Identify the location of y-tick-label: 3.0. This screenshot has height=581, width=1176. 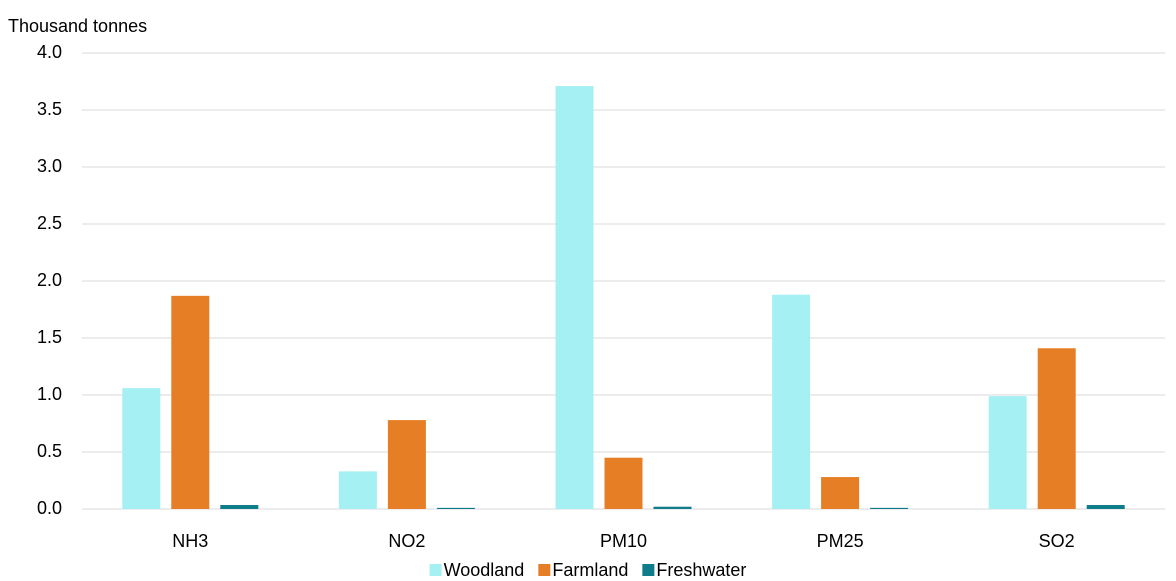
(49, 166).